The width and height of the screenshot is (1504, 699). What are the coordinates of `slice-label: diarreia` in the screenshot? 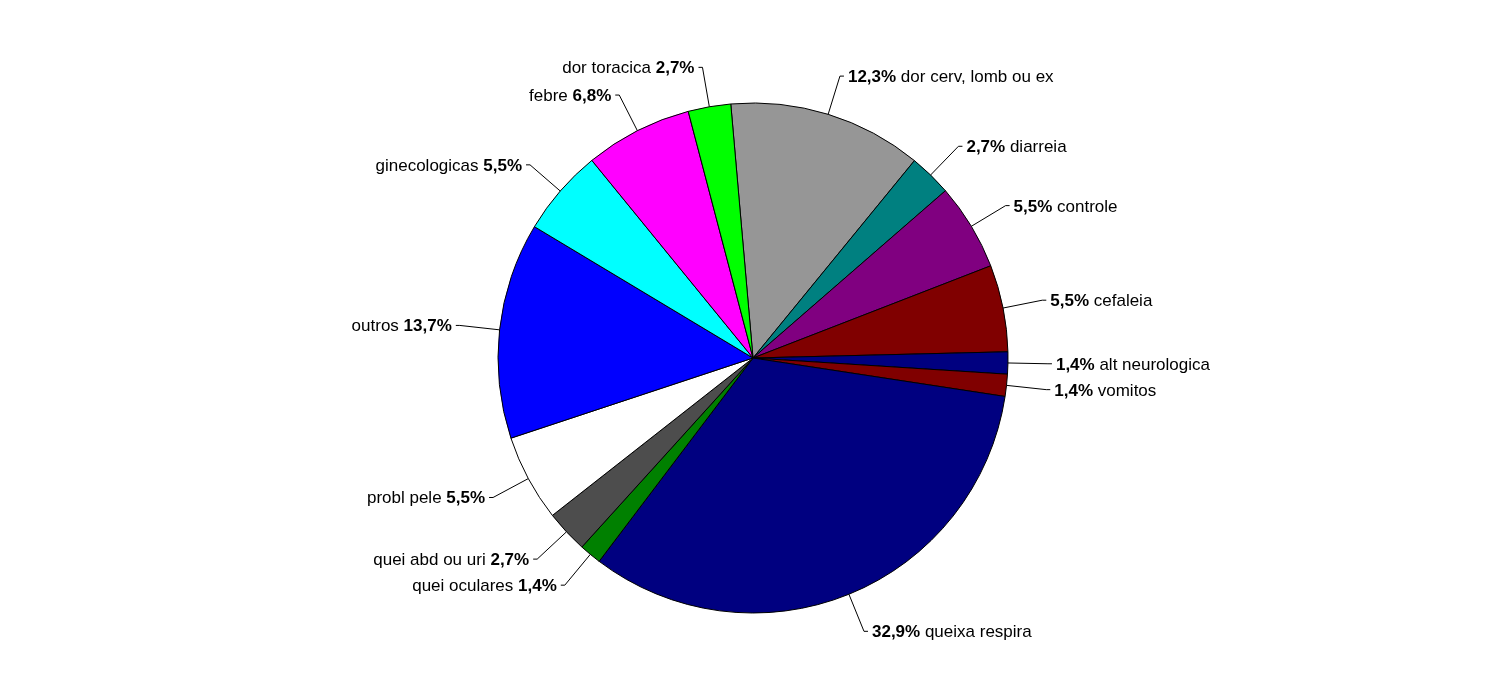 It's located at (1036, 146).